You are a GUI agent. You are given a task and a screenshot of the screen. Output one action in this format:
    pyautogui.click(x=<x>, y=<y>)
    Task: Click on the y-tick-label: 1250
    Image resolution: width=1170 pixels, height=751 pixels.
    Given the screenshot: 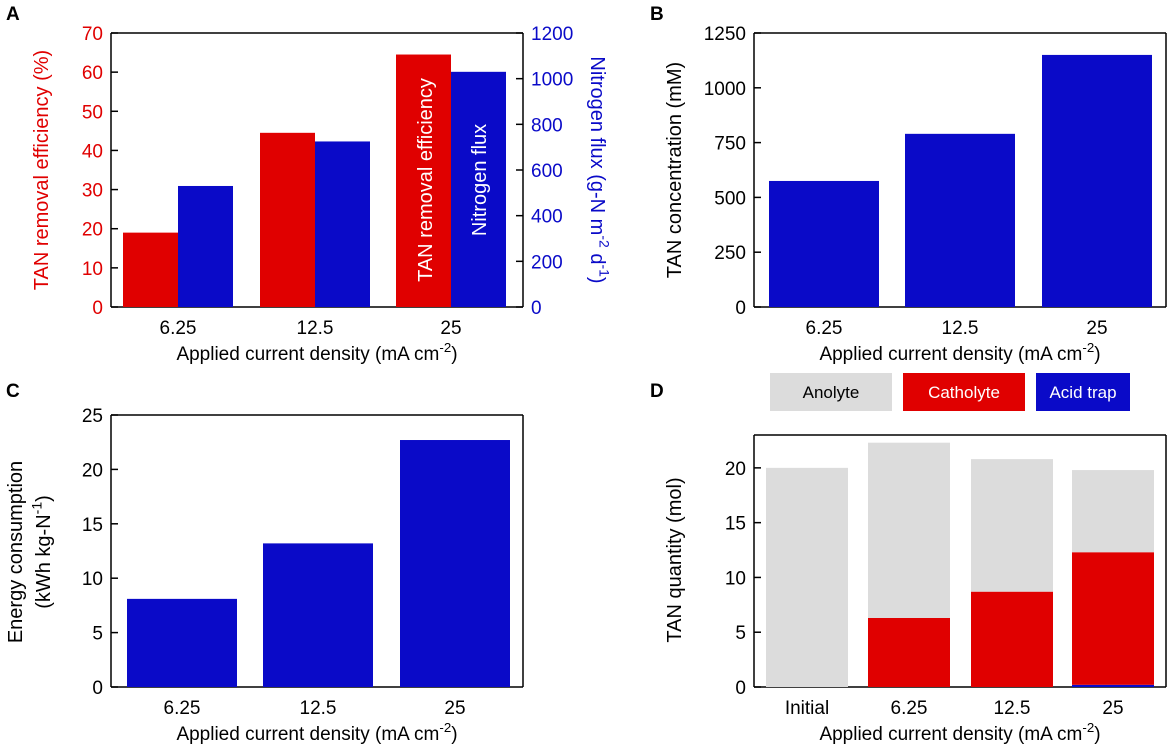 What is the action you would take?
    pyautogui.click(x=725, y=34)
    